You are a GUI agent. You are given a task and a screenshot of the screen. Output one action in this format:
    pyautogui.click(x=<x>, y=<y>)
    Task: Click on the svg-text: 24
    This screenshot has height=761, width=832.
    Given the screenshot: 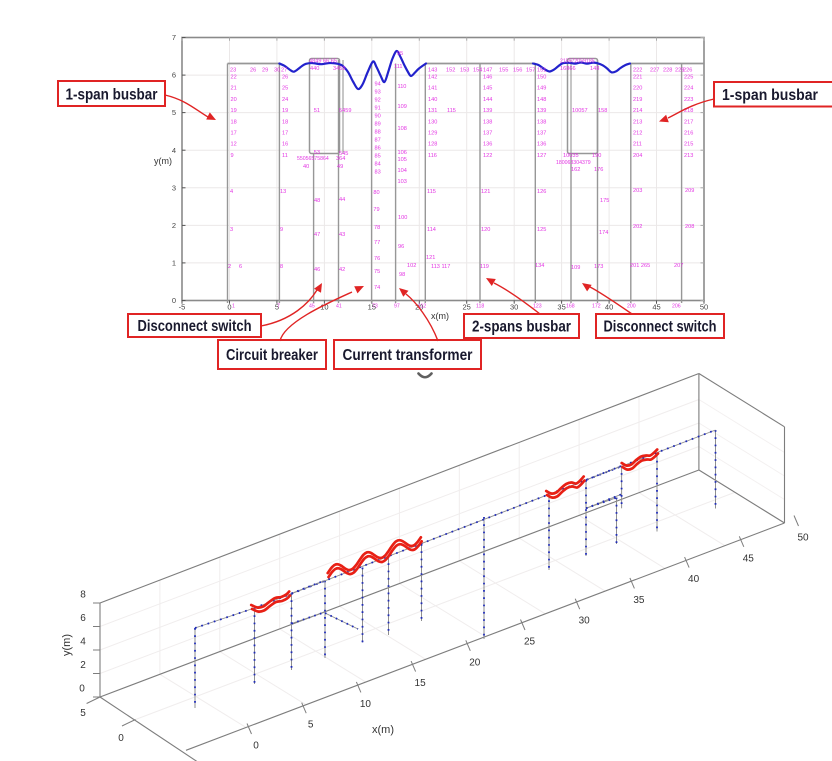 What is the action you would take?
    pyautogui.click(x=285, y=100)
    